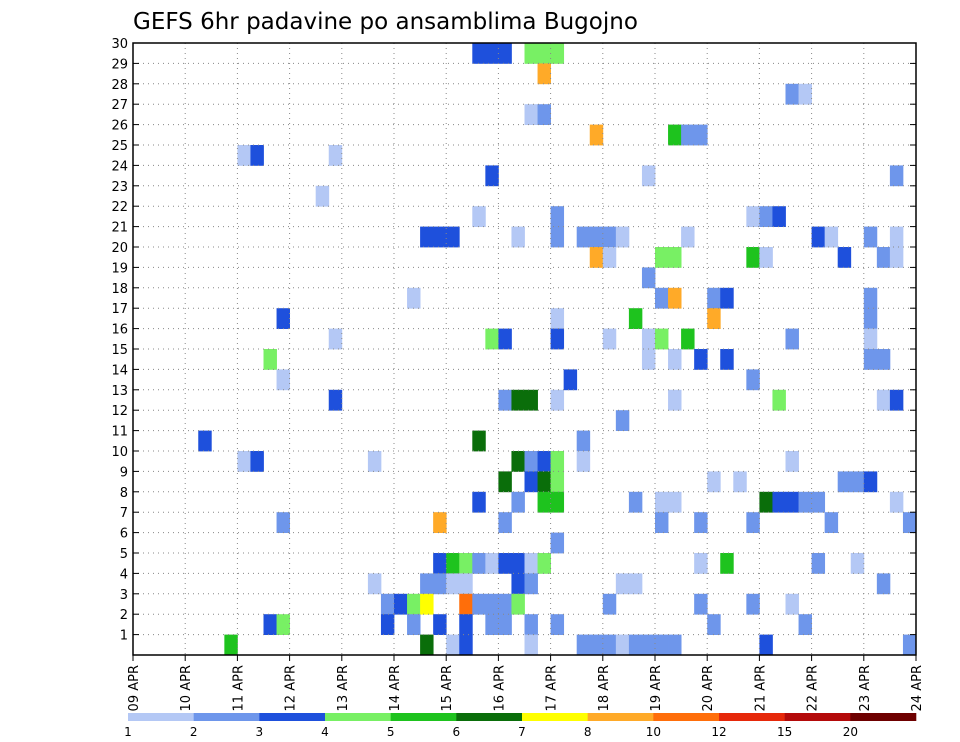 The height and width of the screenshot is (742, 960). What do you see at coordinates (128, 732) in the screenshot?
I see `legend-label: 1` at bounding box center [128, 732].